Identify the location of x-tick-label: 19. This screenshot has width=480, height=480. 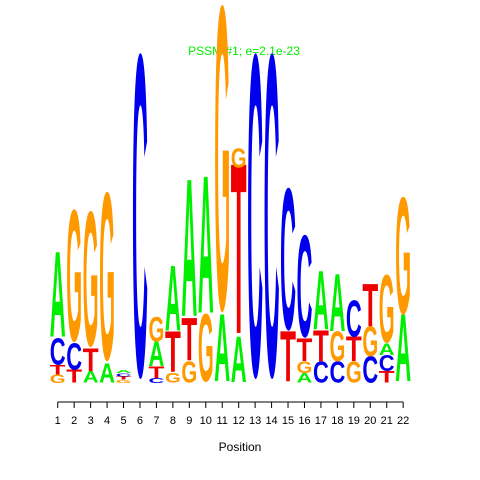
(354, 421).